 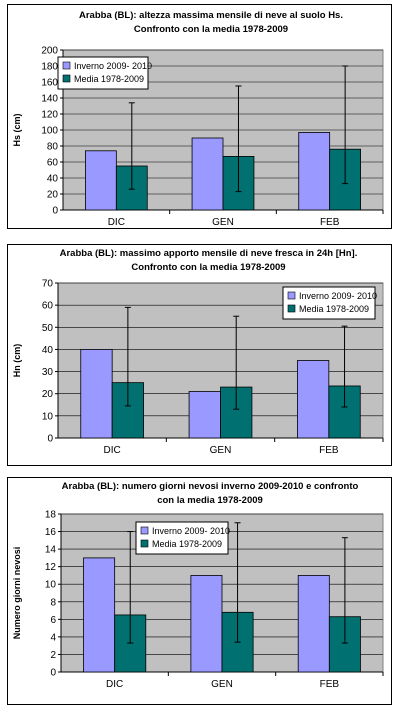 I want to click on y-tick-label: 80, so click(x=53, y=147).